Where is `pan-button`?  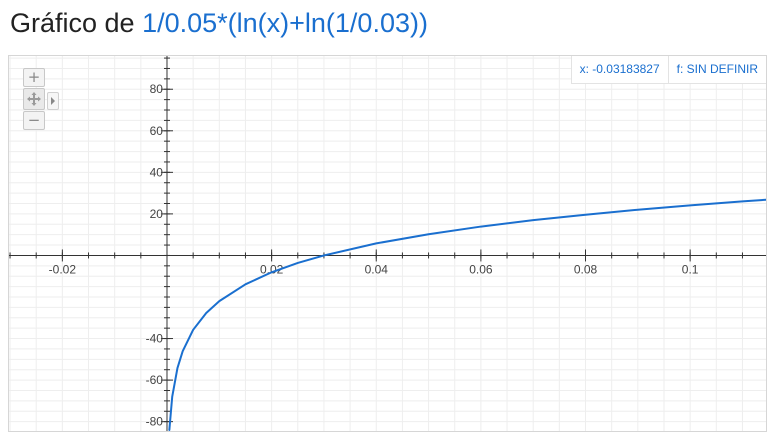
pan-button is located at coordinates (41, 99).